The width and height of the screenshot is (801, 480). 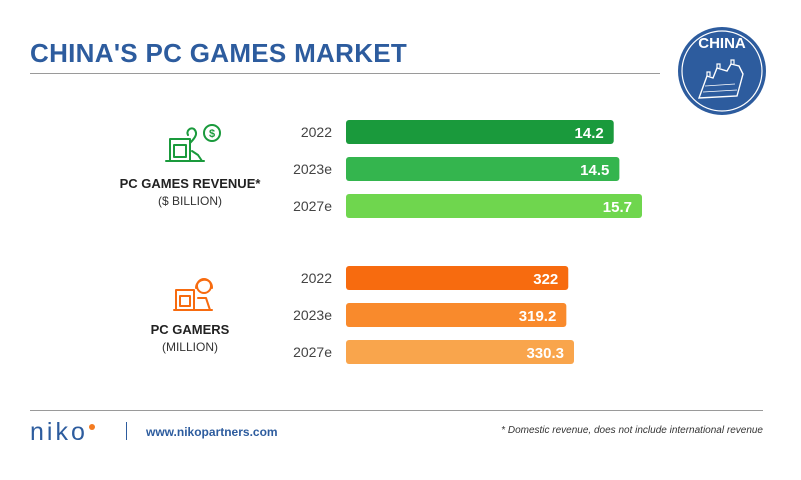 I want to click on revenue-category-label: 2022, so click(x=316, y=132).